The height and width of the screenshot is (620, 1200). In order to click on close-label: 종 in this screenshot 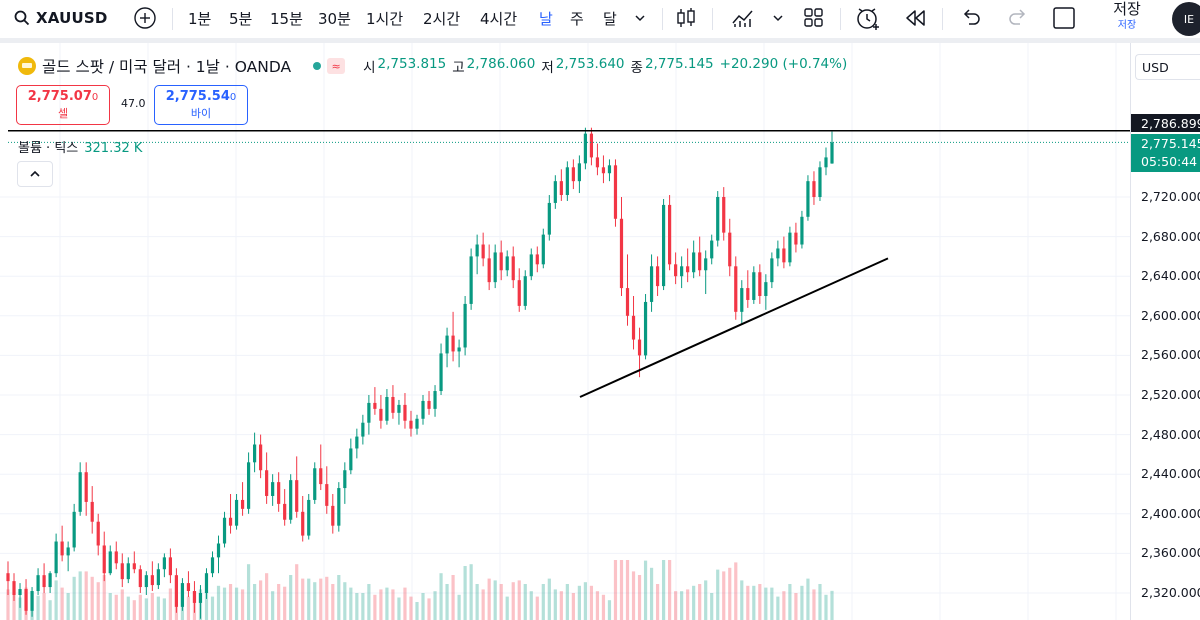, I will do `click(636, 68)`.